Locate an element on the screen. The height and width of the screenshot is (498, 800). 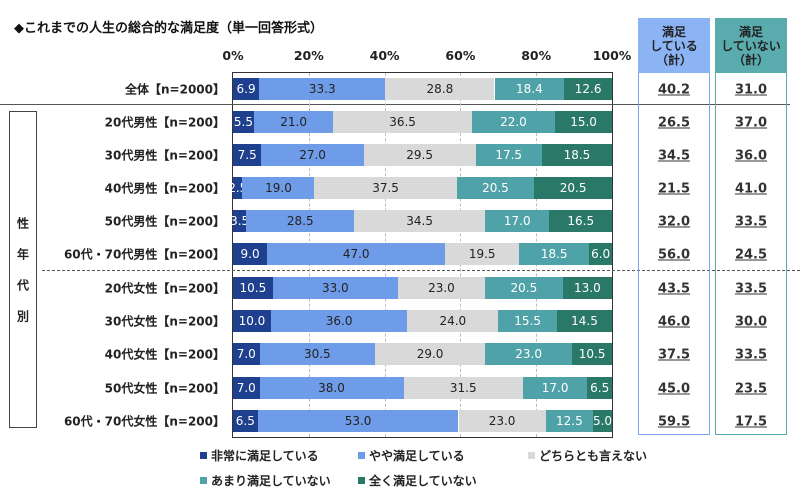
data-label: 34.5 is located at coordinates (419, 221).